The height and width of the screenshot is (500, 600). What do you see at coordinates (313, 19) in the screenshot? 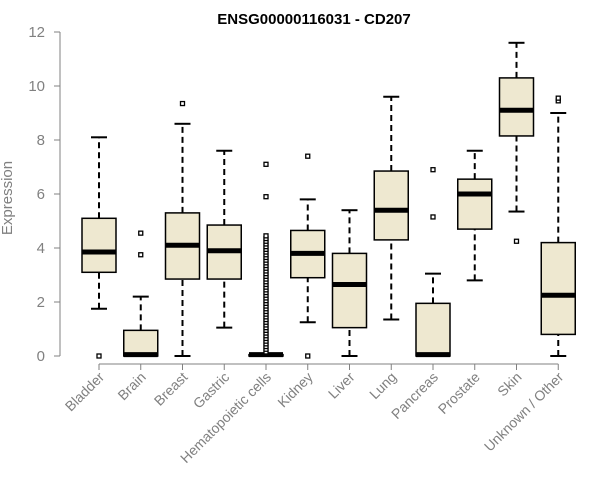
I see `chart-title: ENSG00000116031 - CD207` at bounding box center [313, 19].